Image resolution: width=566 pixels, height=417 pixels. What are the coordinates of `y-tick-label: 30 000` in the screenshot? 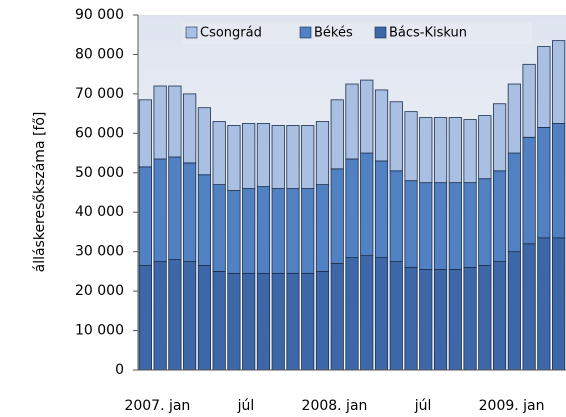 It's located at (99, 252).